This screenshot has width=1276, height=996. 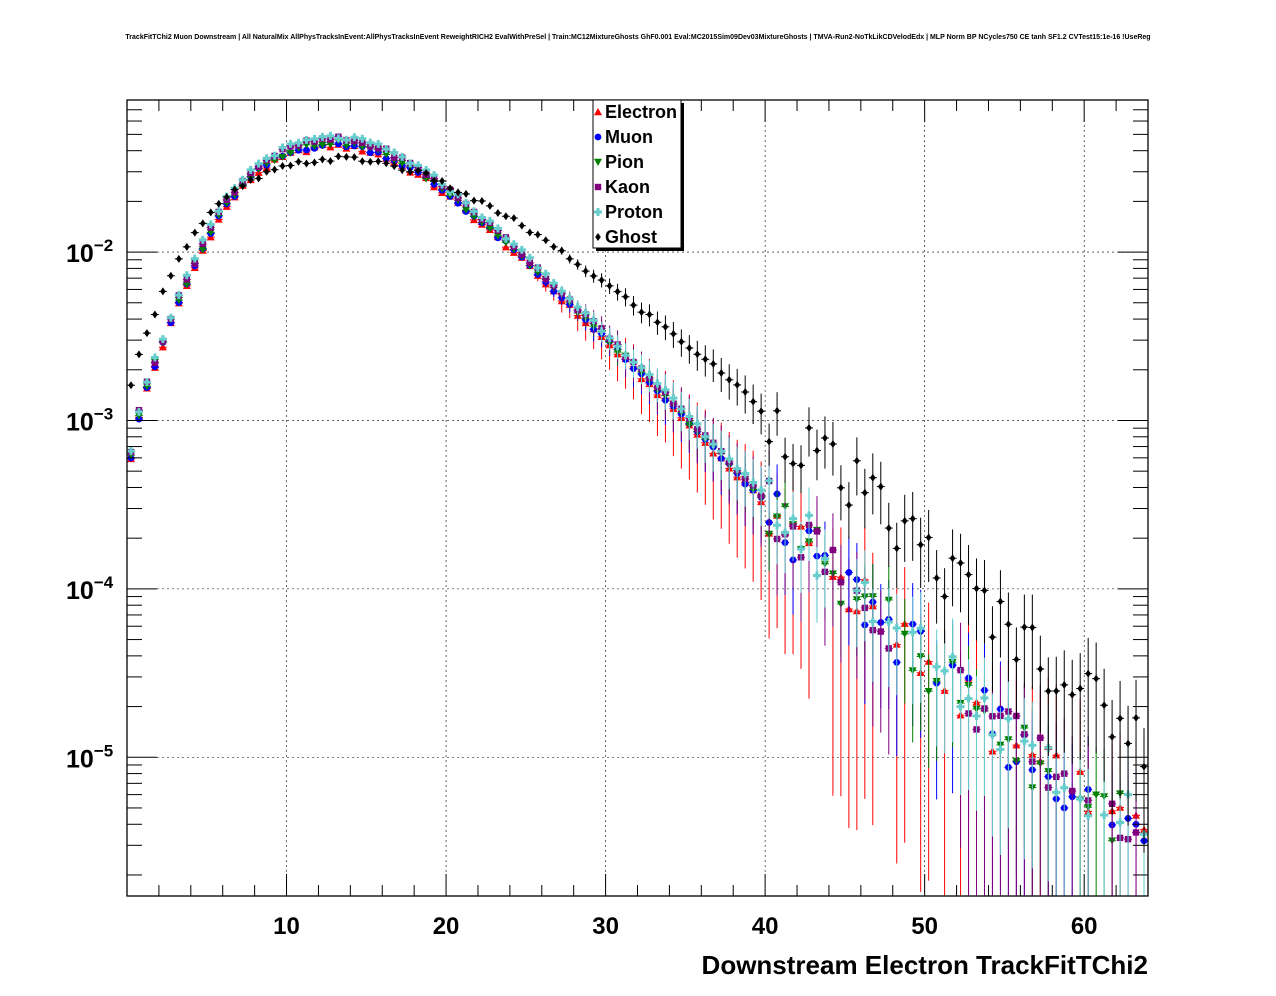 I want to click on x-tick-label: 40, so click(x=765, y=926).